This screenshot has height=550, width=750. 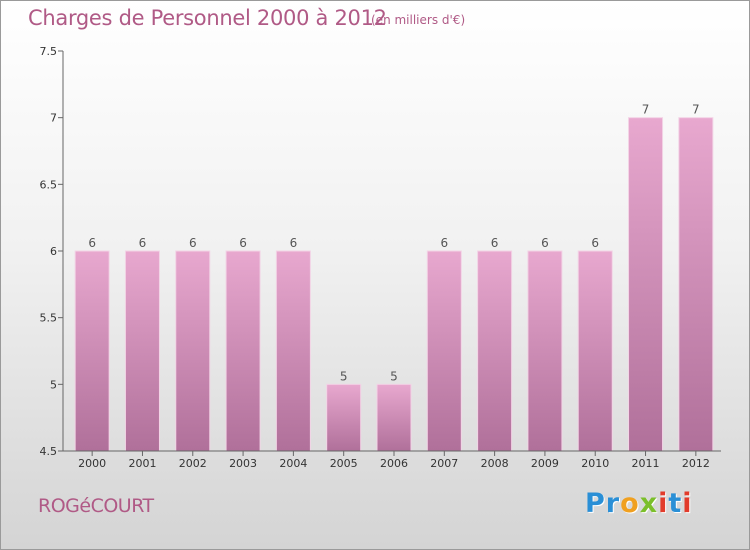 What do you see at coordinates (444, 351) in the screenshot?
I see `bar-2007` at bounding box center [444, 351].